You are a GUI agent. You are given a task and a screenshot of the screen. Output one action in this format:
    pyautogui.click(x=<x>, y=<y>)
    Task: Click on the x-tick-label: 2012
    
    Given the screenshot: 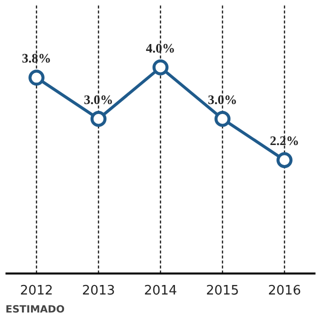 What is the action you would take?
    pyautogui.click(x=37, y=291)
    